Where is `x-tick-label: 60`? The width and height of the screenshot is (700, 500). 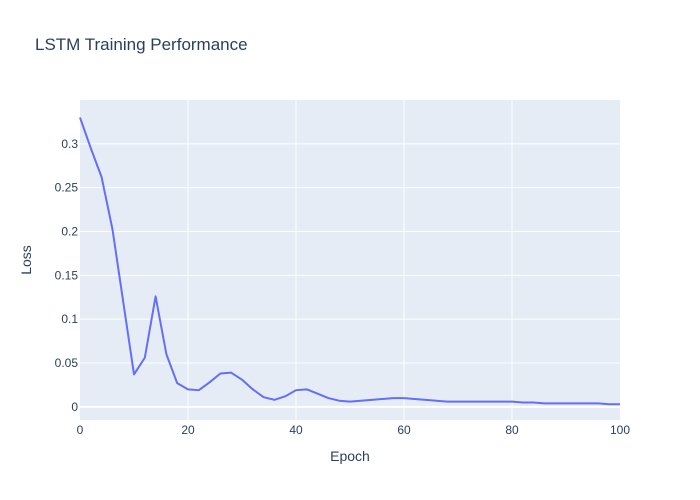
x-tick-label: 60 is located at coordinates (404, 430).